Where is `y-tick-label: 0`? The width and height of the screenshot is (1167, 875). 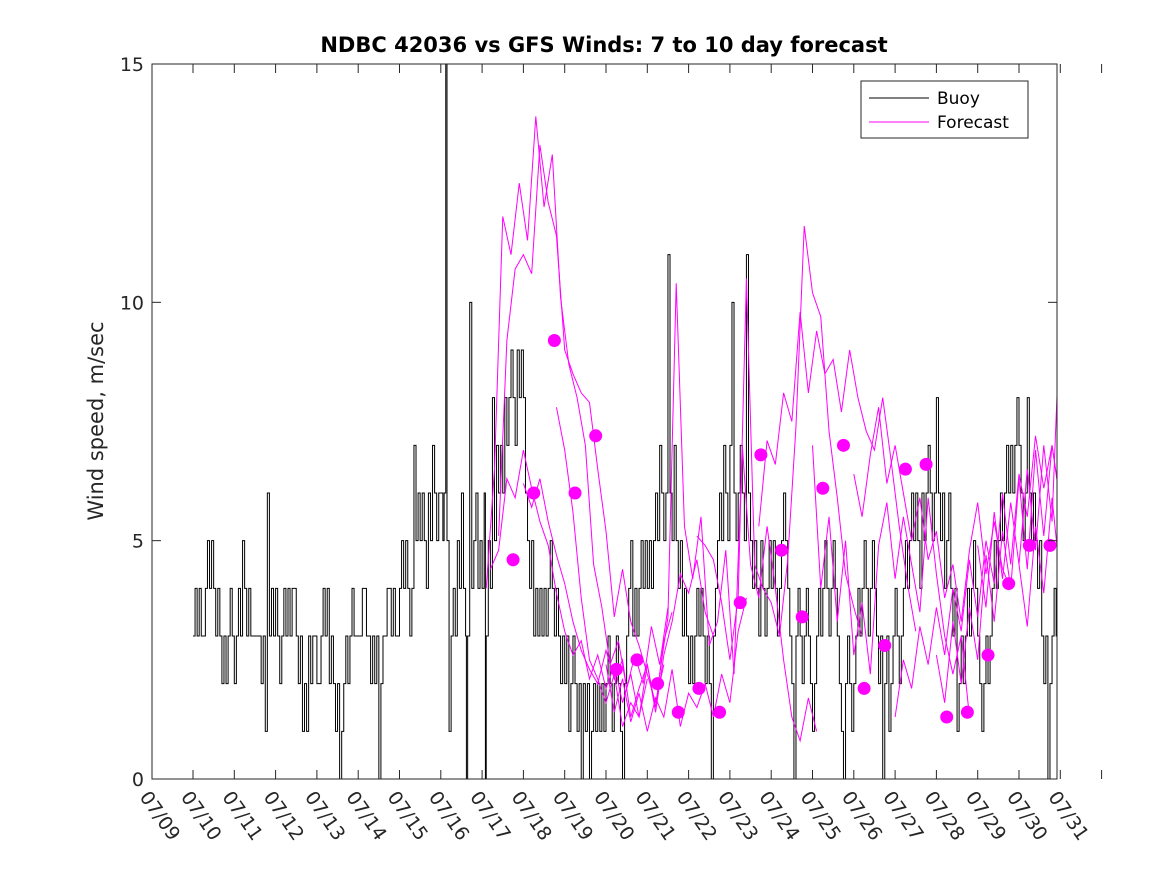 y-tick-label: 0 is located at coordinates (138, 780).